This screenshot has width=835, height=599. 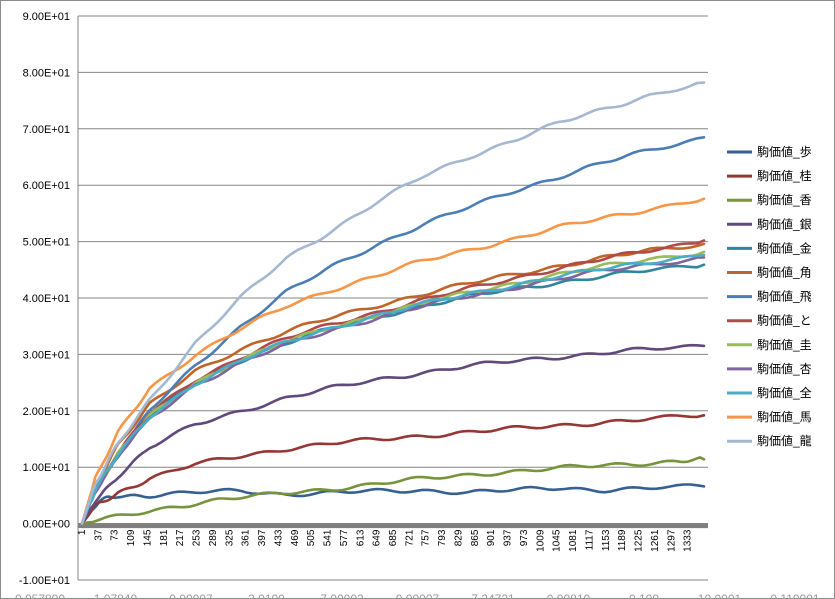 What do you see at coordinates (266, 595) in the screenshot?
I see `bottom-partial-label: 3.0100` at bounding box center [266, 595].